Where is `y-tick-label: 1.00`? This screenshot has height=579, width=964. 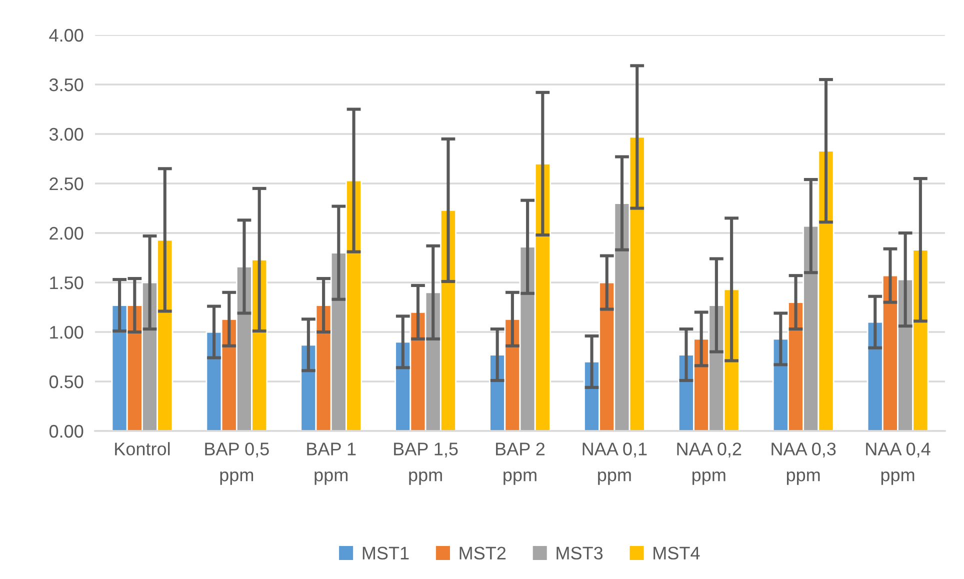 y-tick-label: 1.00 is located at coordinates (67, 332).